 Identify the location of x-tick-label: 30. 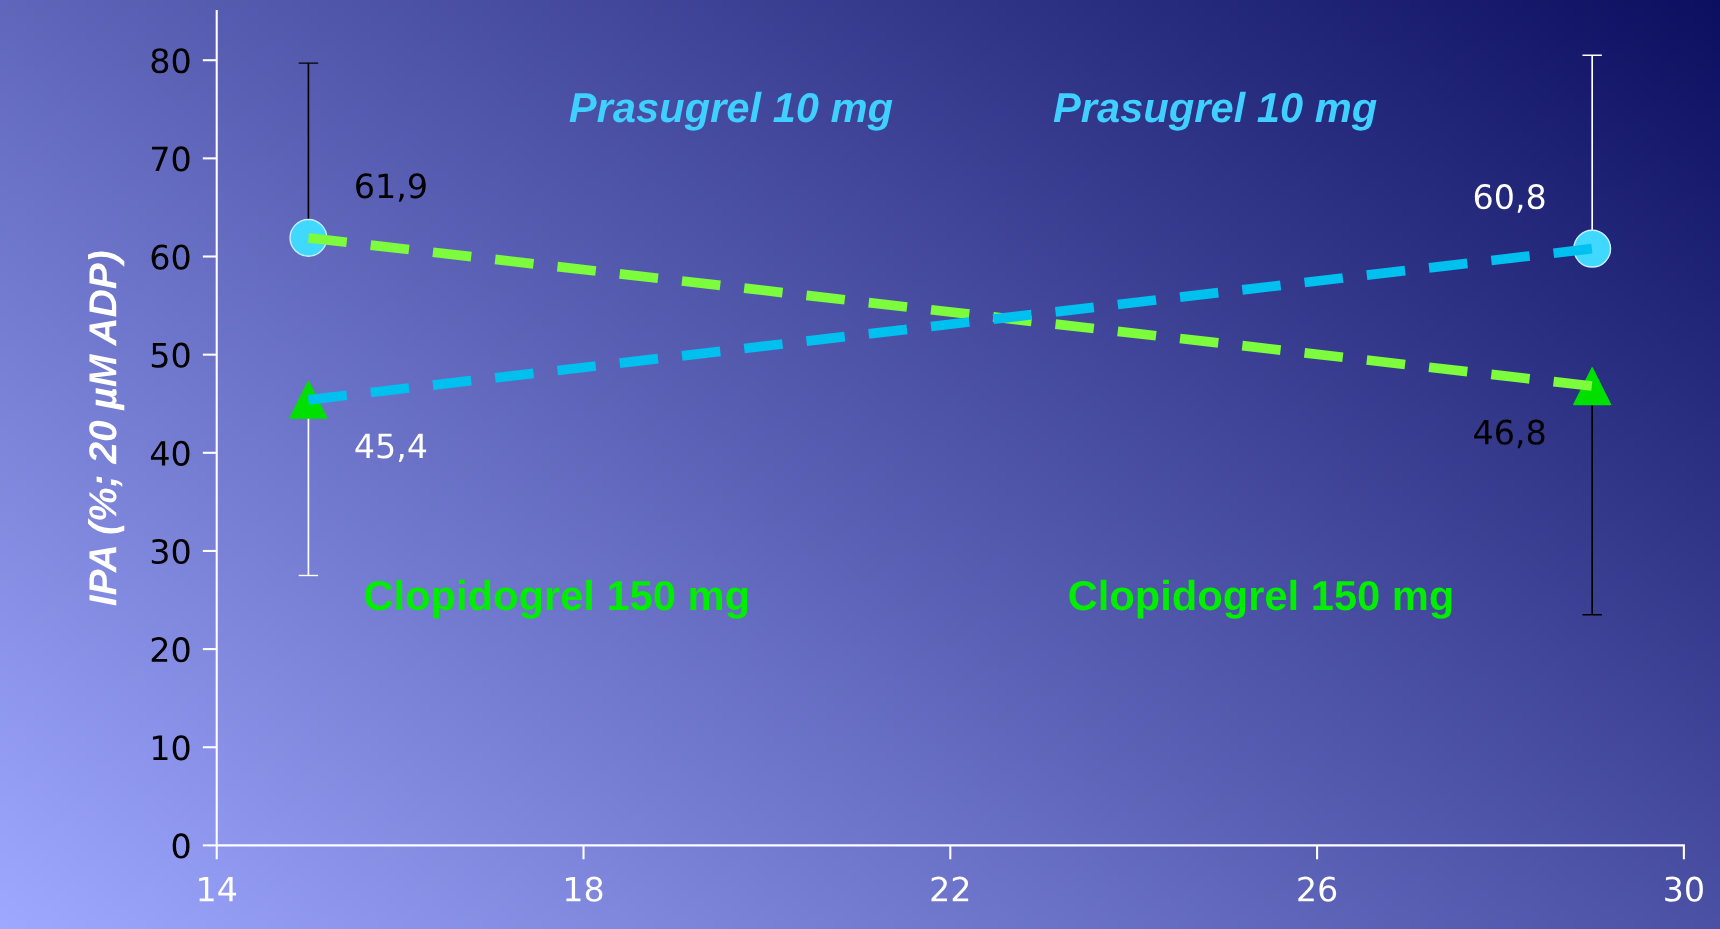
(1684, 889).